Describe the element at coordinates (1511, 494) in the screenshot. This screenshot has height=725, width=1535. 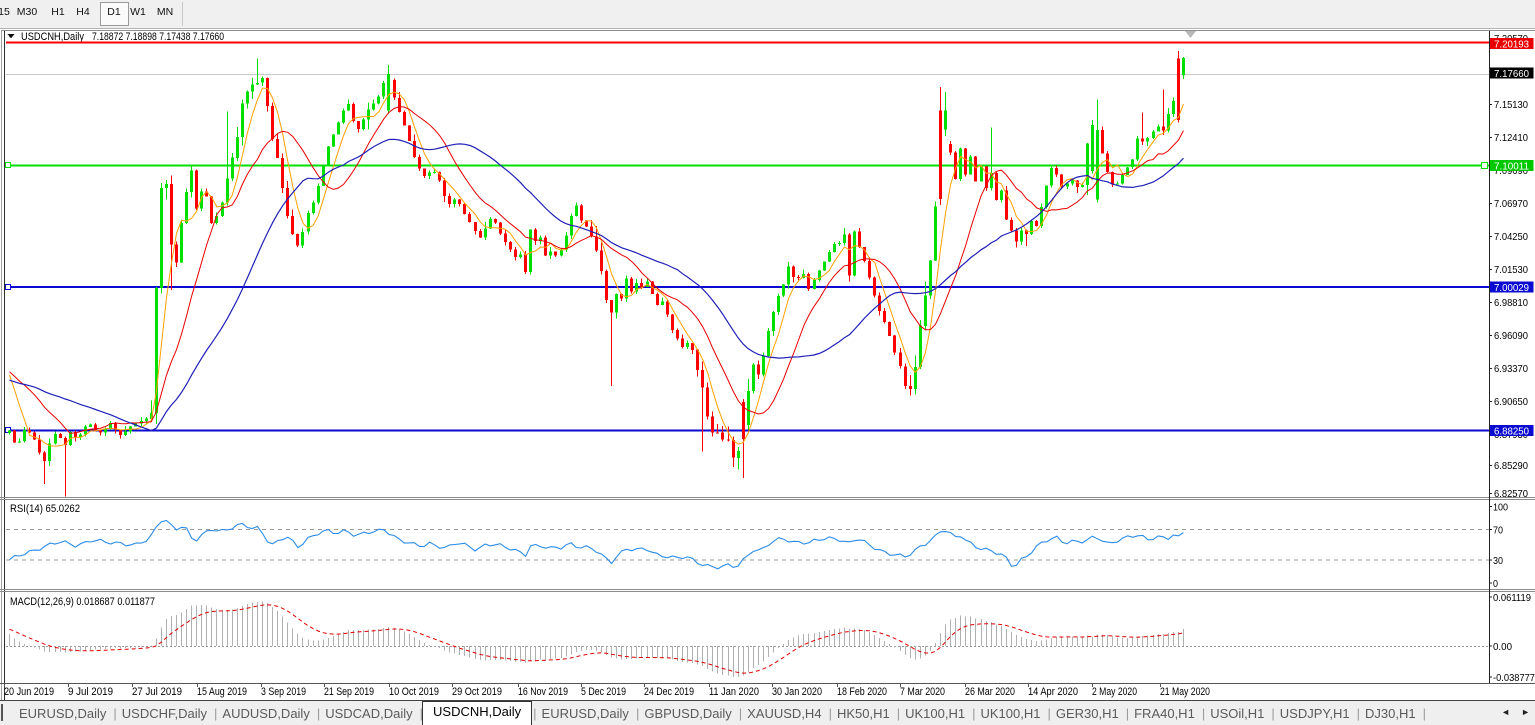
I see `svg-text: 6.82570` at that location.